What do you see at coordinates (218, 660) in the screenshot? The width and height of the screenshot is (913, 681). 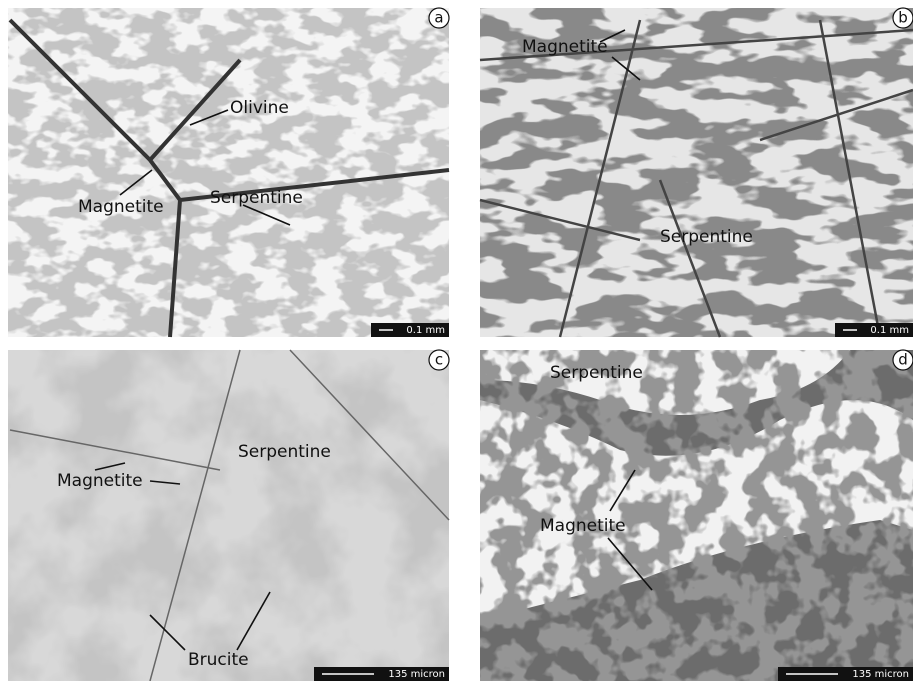 I see `mineral-label: Brucite` at bounding box center [218, 660].